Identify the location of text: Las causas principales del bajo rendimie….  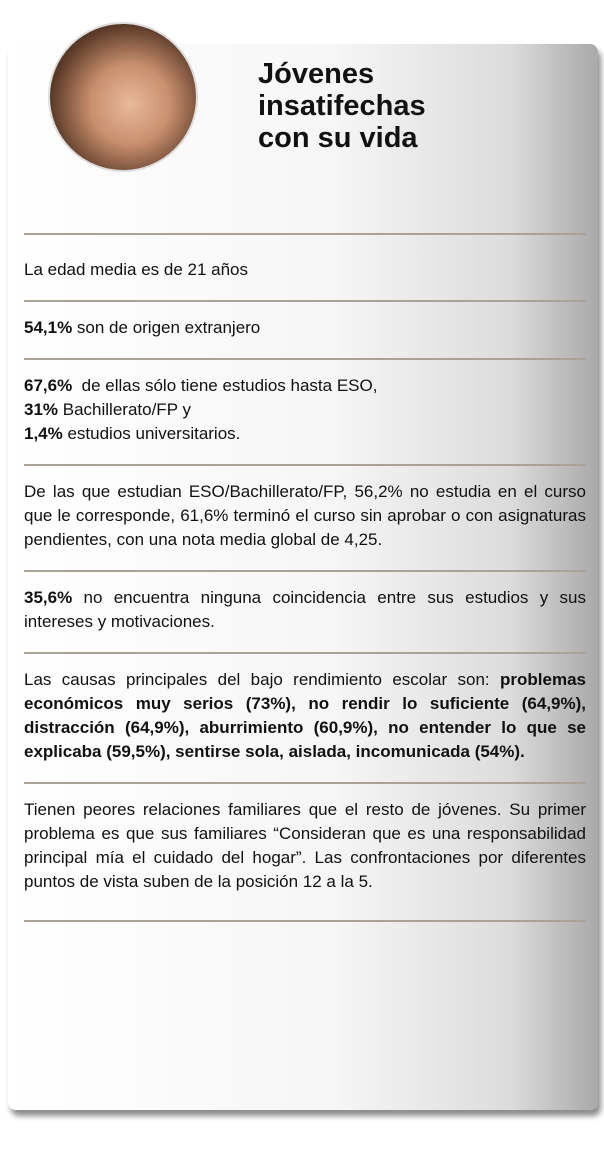
(262, 679).